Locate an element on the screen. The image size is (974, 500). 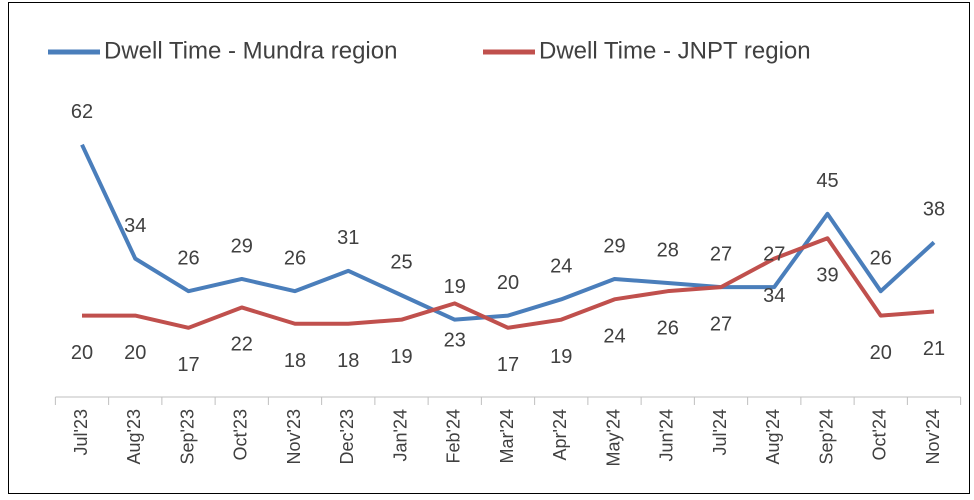
x-tick-label: Jul'23 is located at coordinates (81, 432).